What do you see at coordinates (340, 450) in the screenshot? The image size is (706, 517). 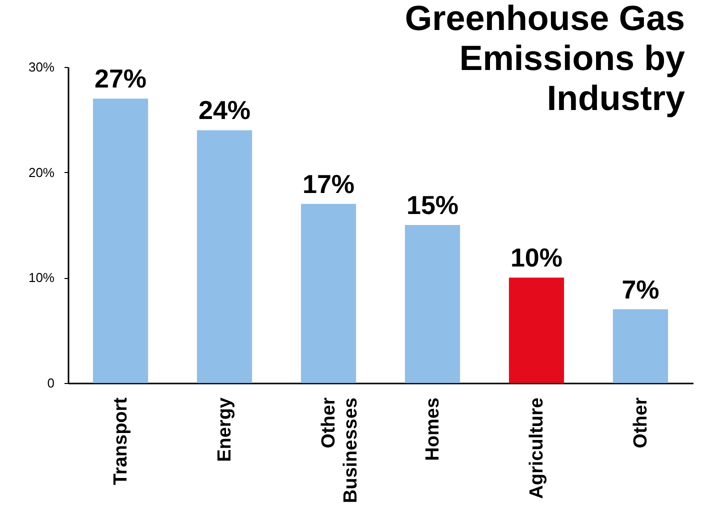 I see `x-tick-label: Other Businesses` at bounding box center [340, 450].